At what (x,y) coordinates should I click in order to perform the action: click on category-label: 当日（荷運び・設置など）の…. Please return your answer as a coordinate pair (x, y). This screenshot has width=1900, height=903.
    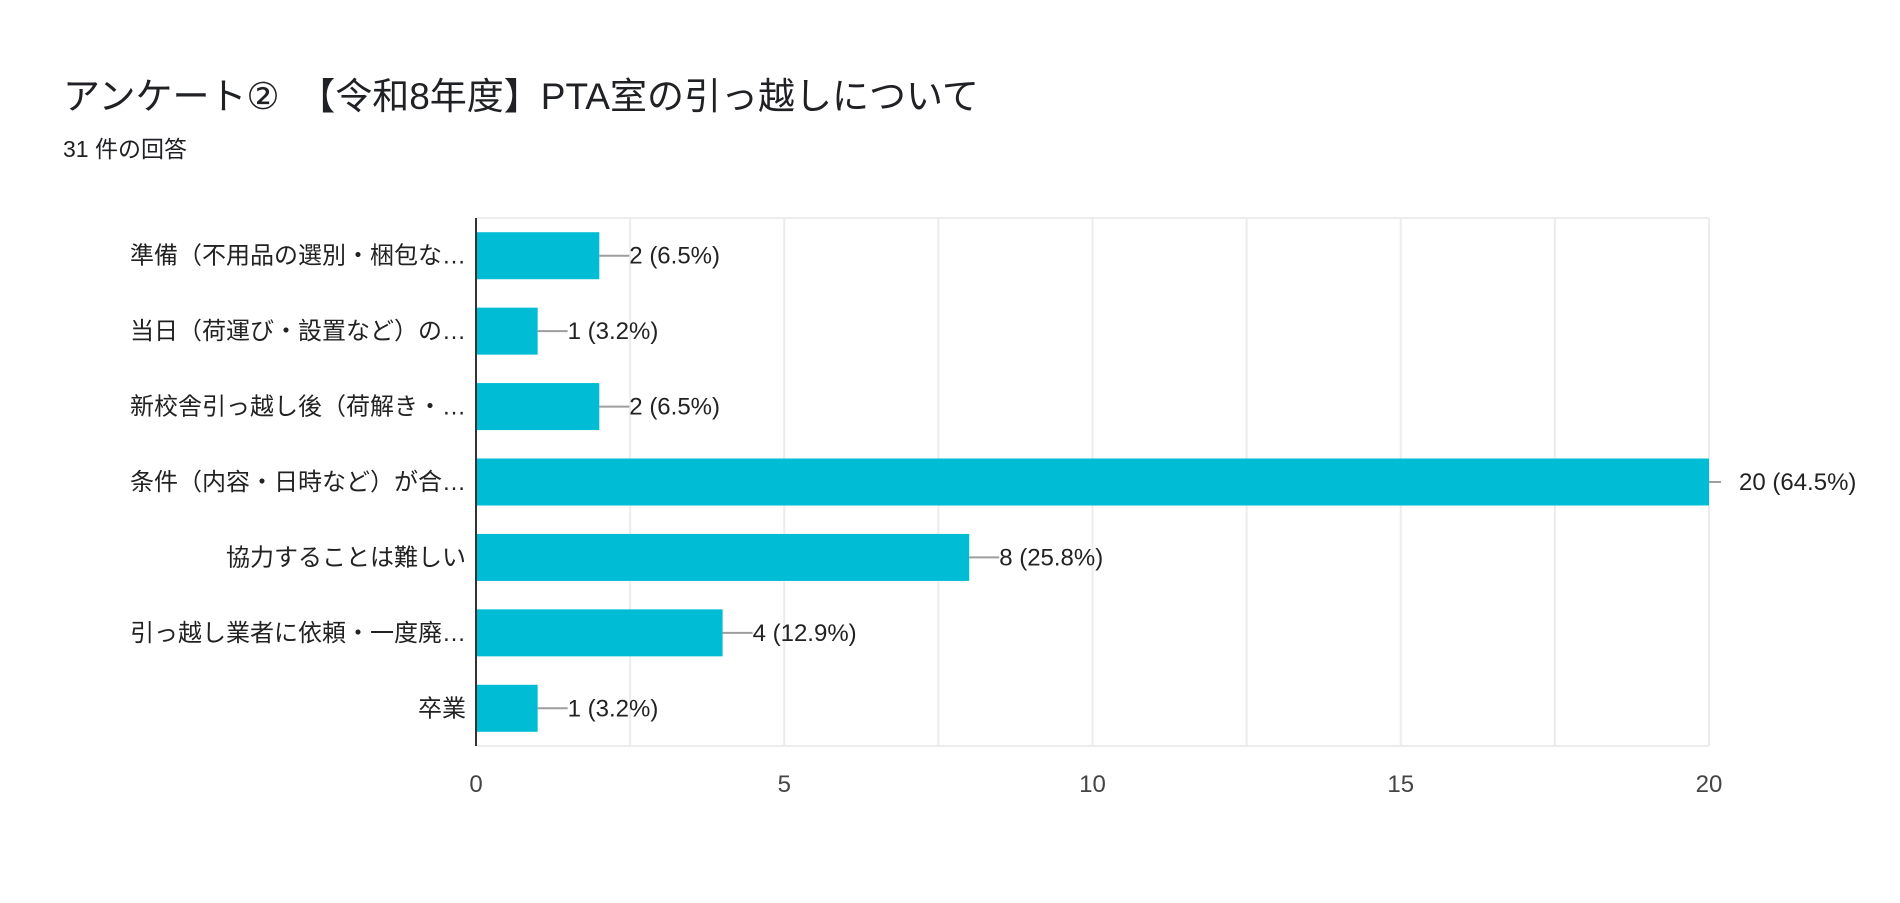
    Looking at the image, I should click on (298, 331).